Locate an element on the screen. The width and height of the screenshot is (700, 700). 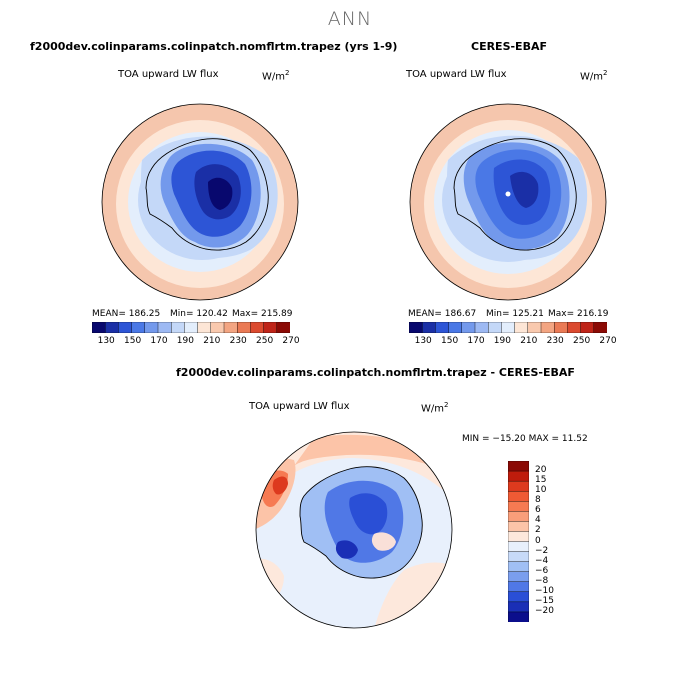
colorbar-tick-label: −2 is located at coordinates (542, 550).